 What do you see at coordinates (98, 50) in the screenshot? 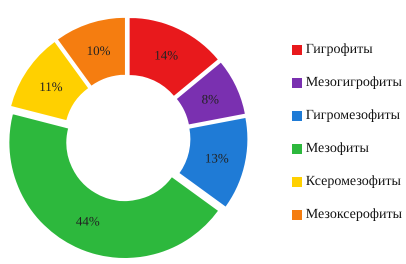
I see `data-label: 10%` at bounding box center [98, 50].